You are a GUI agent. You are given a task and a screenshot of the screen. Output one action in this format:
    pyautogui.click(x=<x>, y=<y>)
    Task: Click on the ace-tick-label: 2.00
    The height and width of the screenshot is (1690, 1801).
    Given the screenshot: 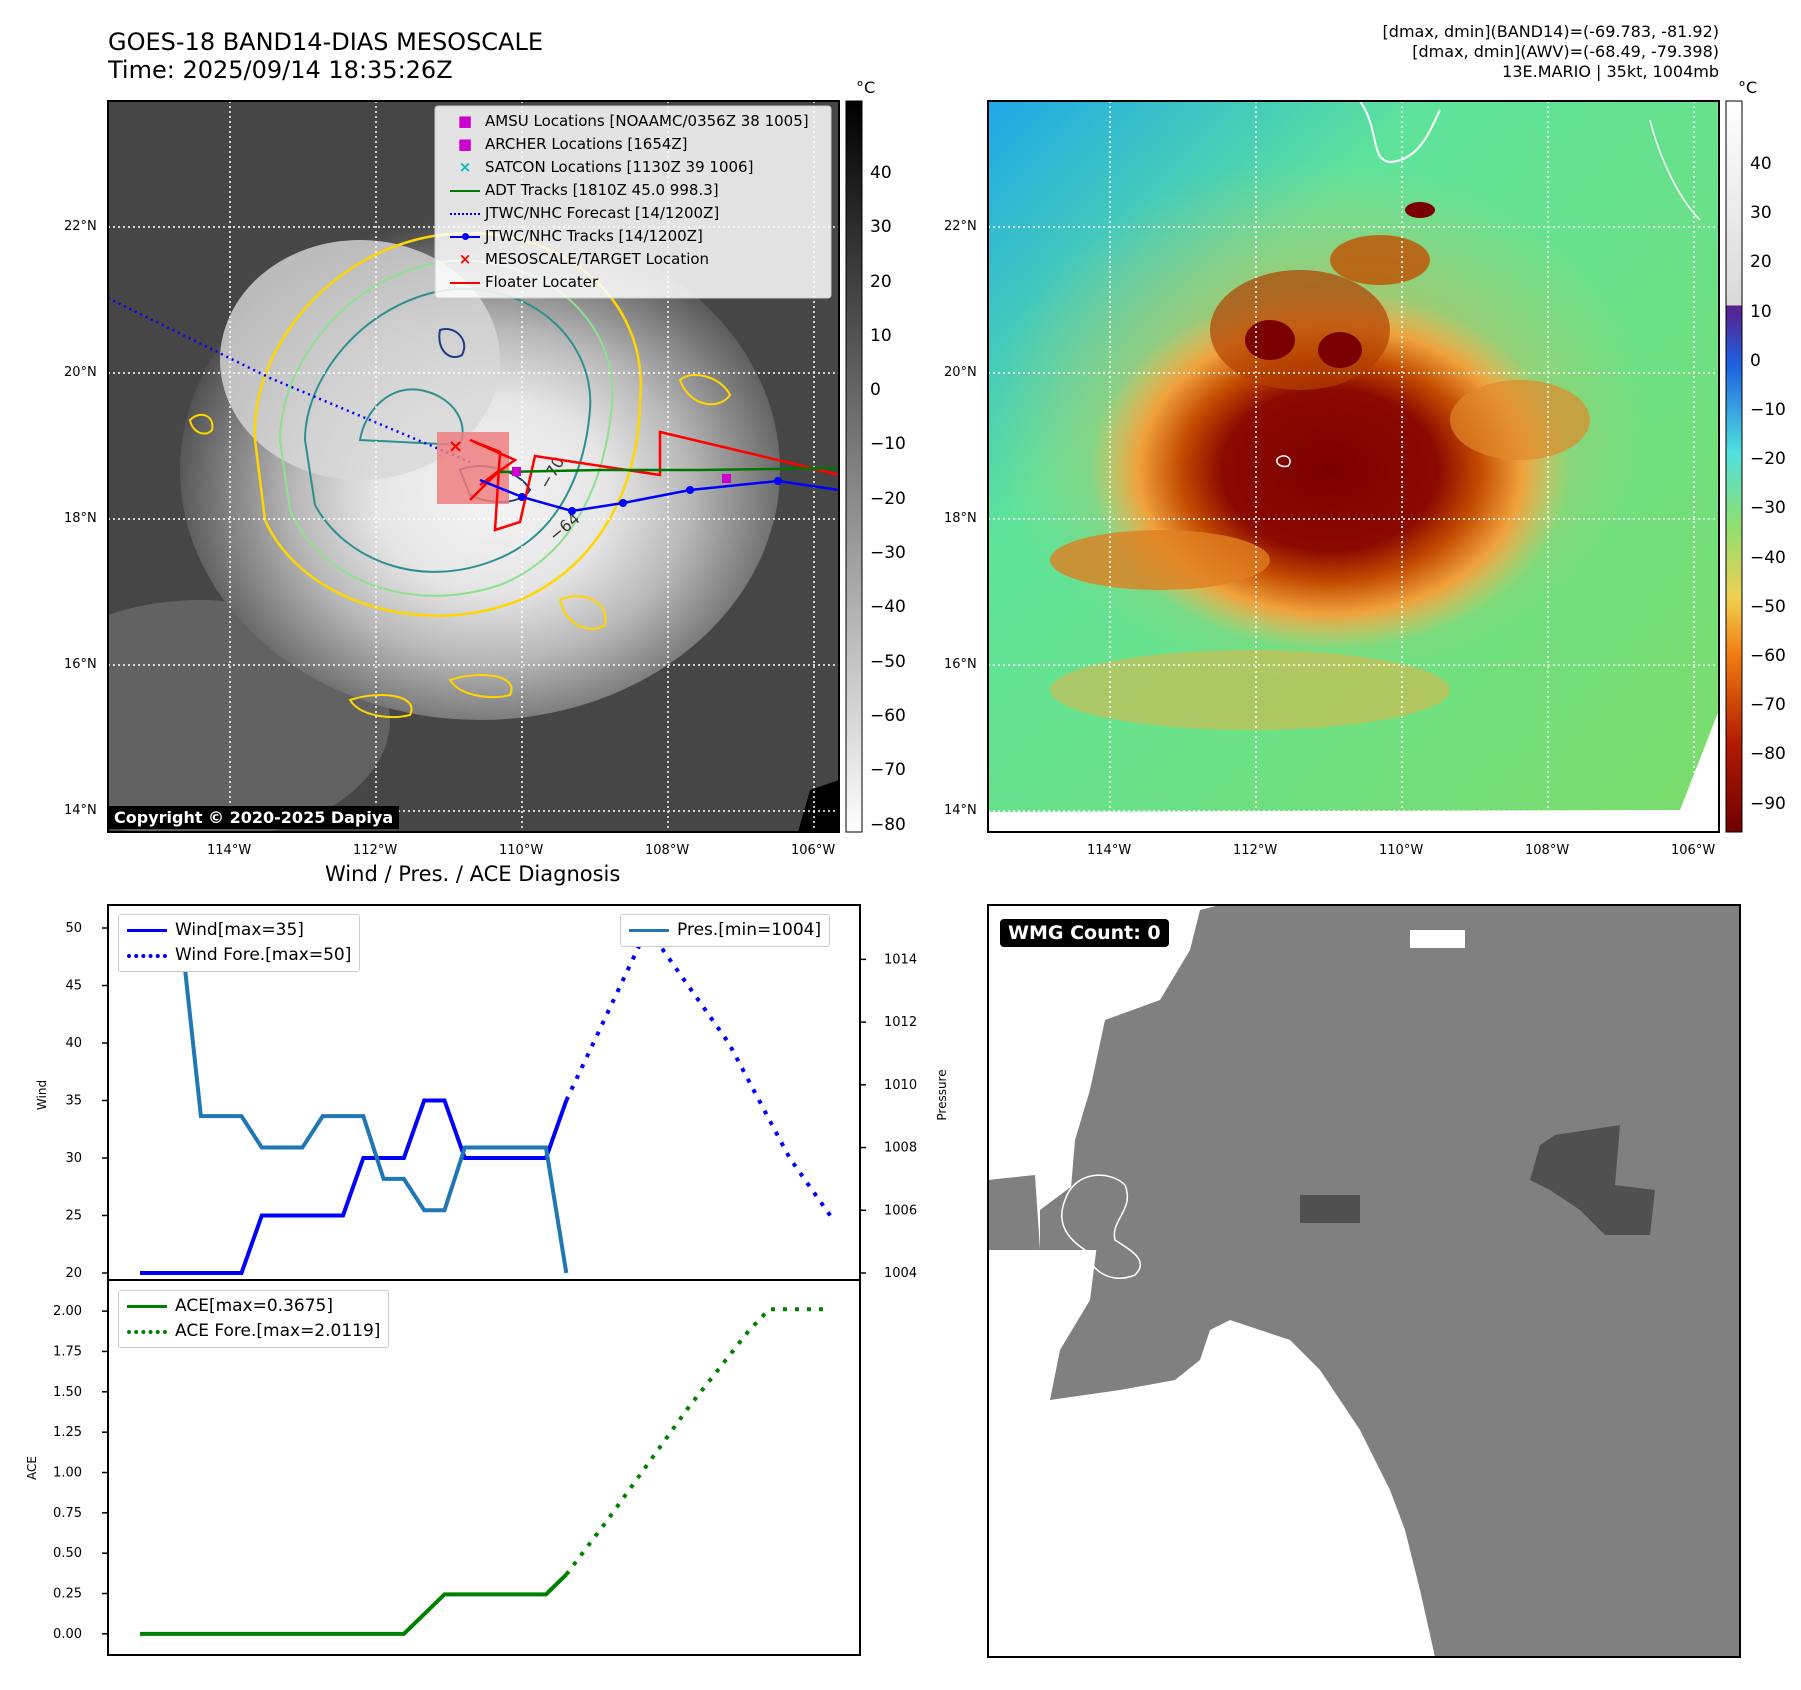 What is the action you would take?
    pyautogui.click(x=67, y=1311)
    